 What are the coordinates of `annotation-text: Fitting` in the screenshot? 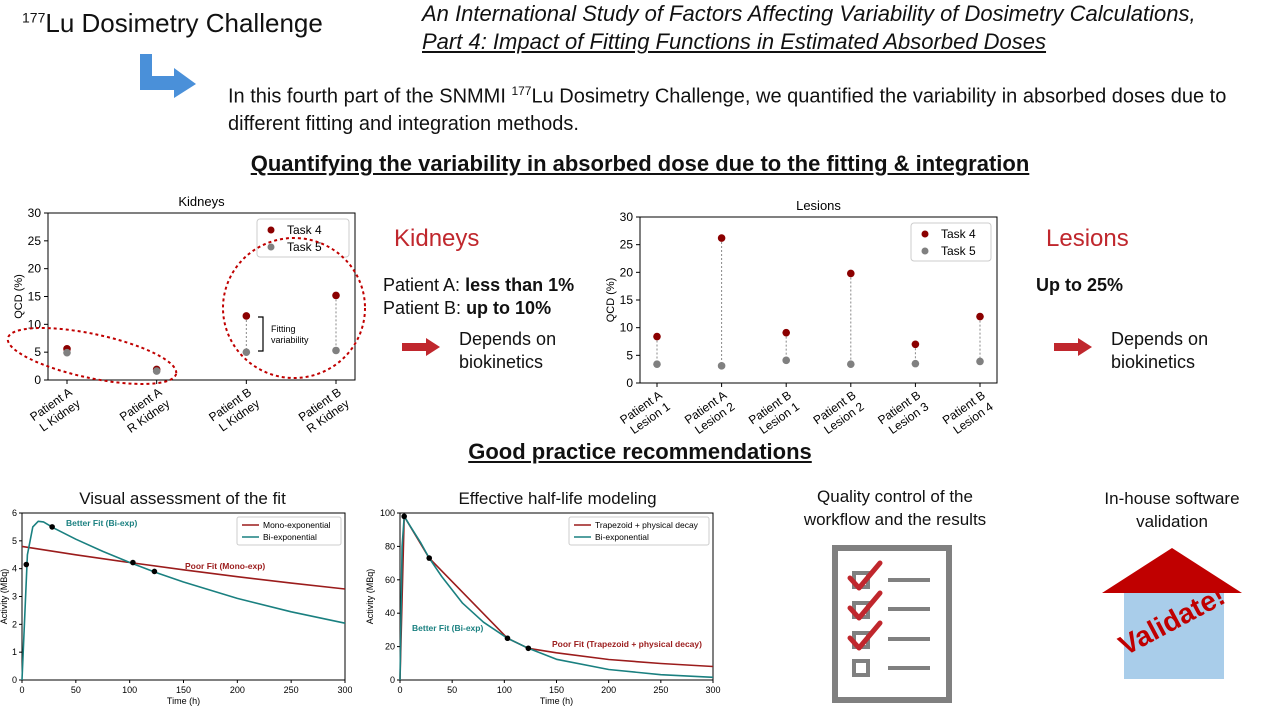 It's located at (283, 329).